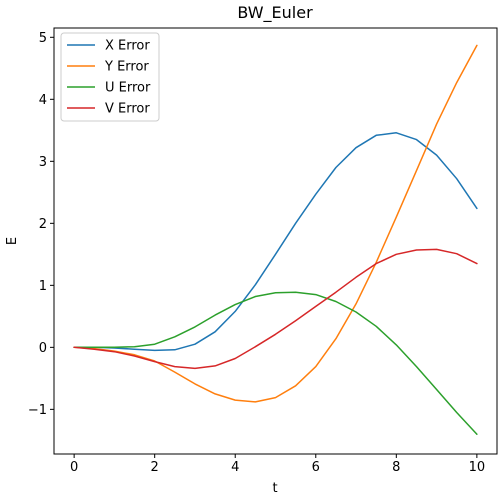  I want to click on y-tick-label-6: 5, so click(43, 38).